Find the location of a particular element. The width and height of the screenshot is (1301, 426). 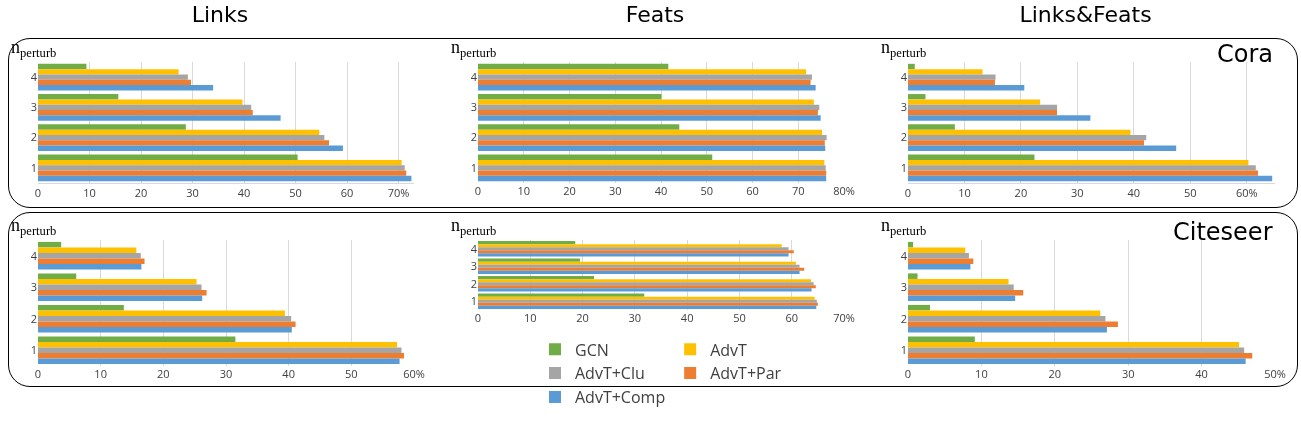

legend-label: GCN is located at coordinates (592, 349).